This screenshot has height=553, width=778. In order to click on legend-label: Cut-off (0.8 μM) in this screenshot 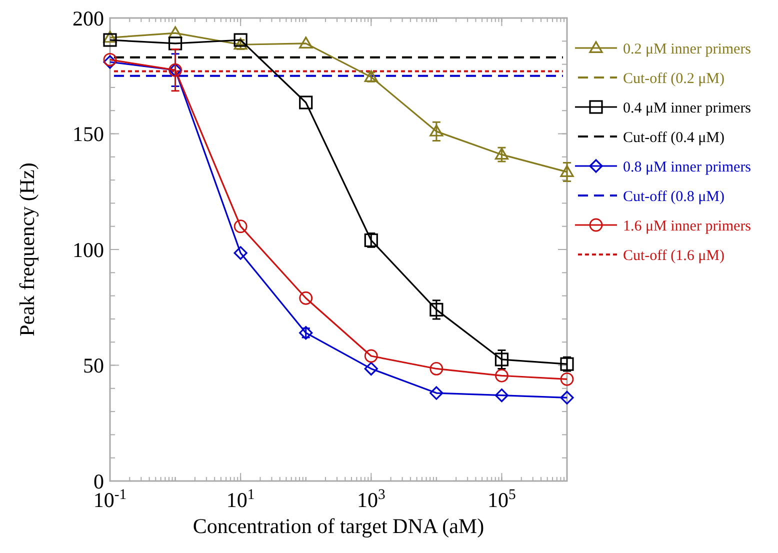, I will do `click(674, 196)`.